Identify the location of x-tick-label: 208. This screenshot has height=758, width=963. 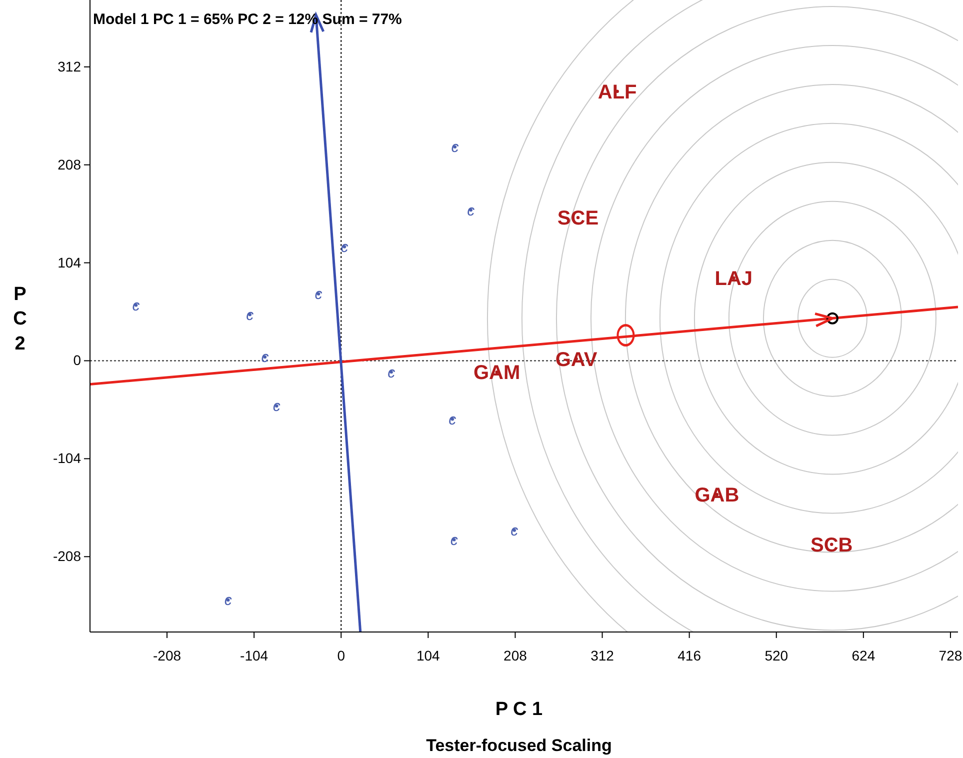
(516, 656).